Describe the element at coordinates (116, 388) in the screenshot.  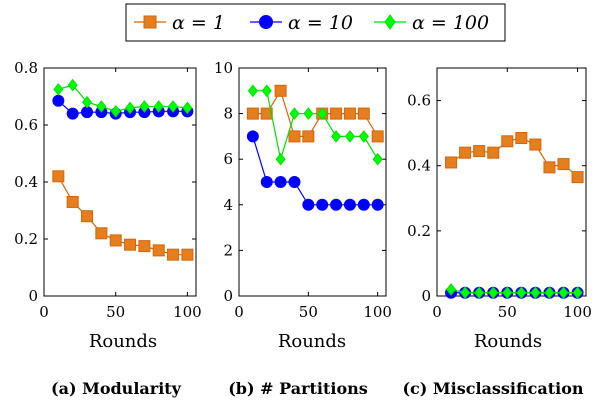
I see `caption-modularity: (a) Modularity` at that location.